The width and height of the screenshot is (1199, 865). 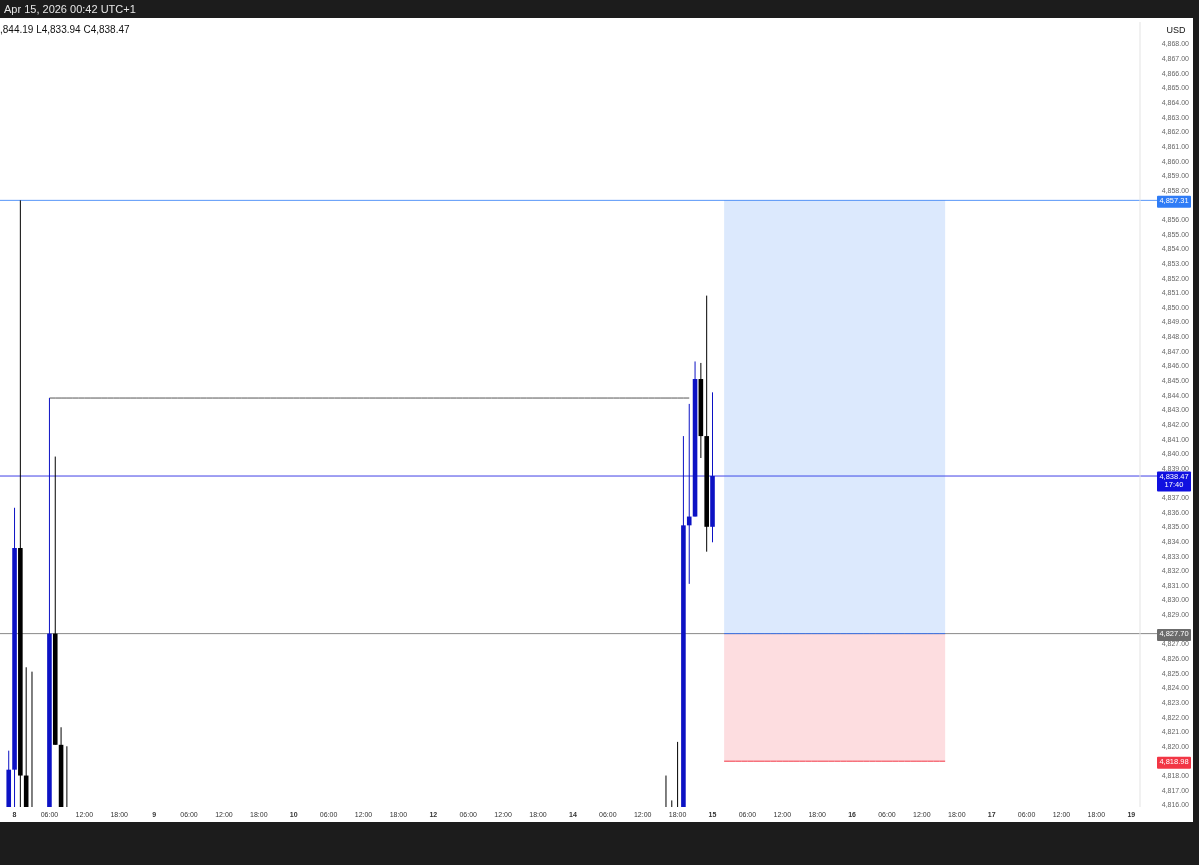 I want to click on chart-subtitle: Apr 15, 2026 00:42 UTC+1, so click(x=70, y=9).